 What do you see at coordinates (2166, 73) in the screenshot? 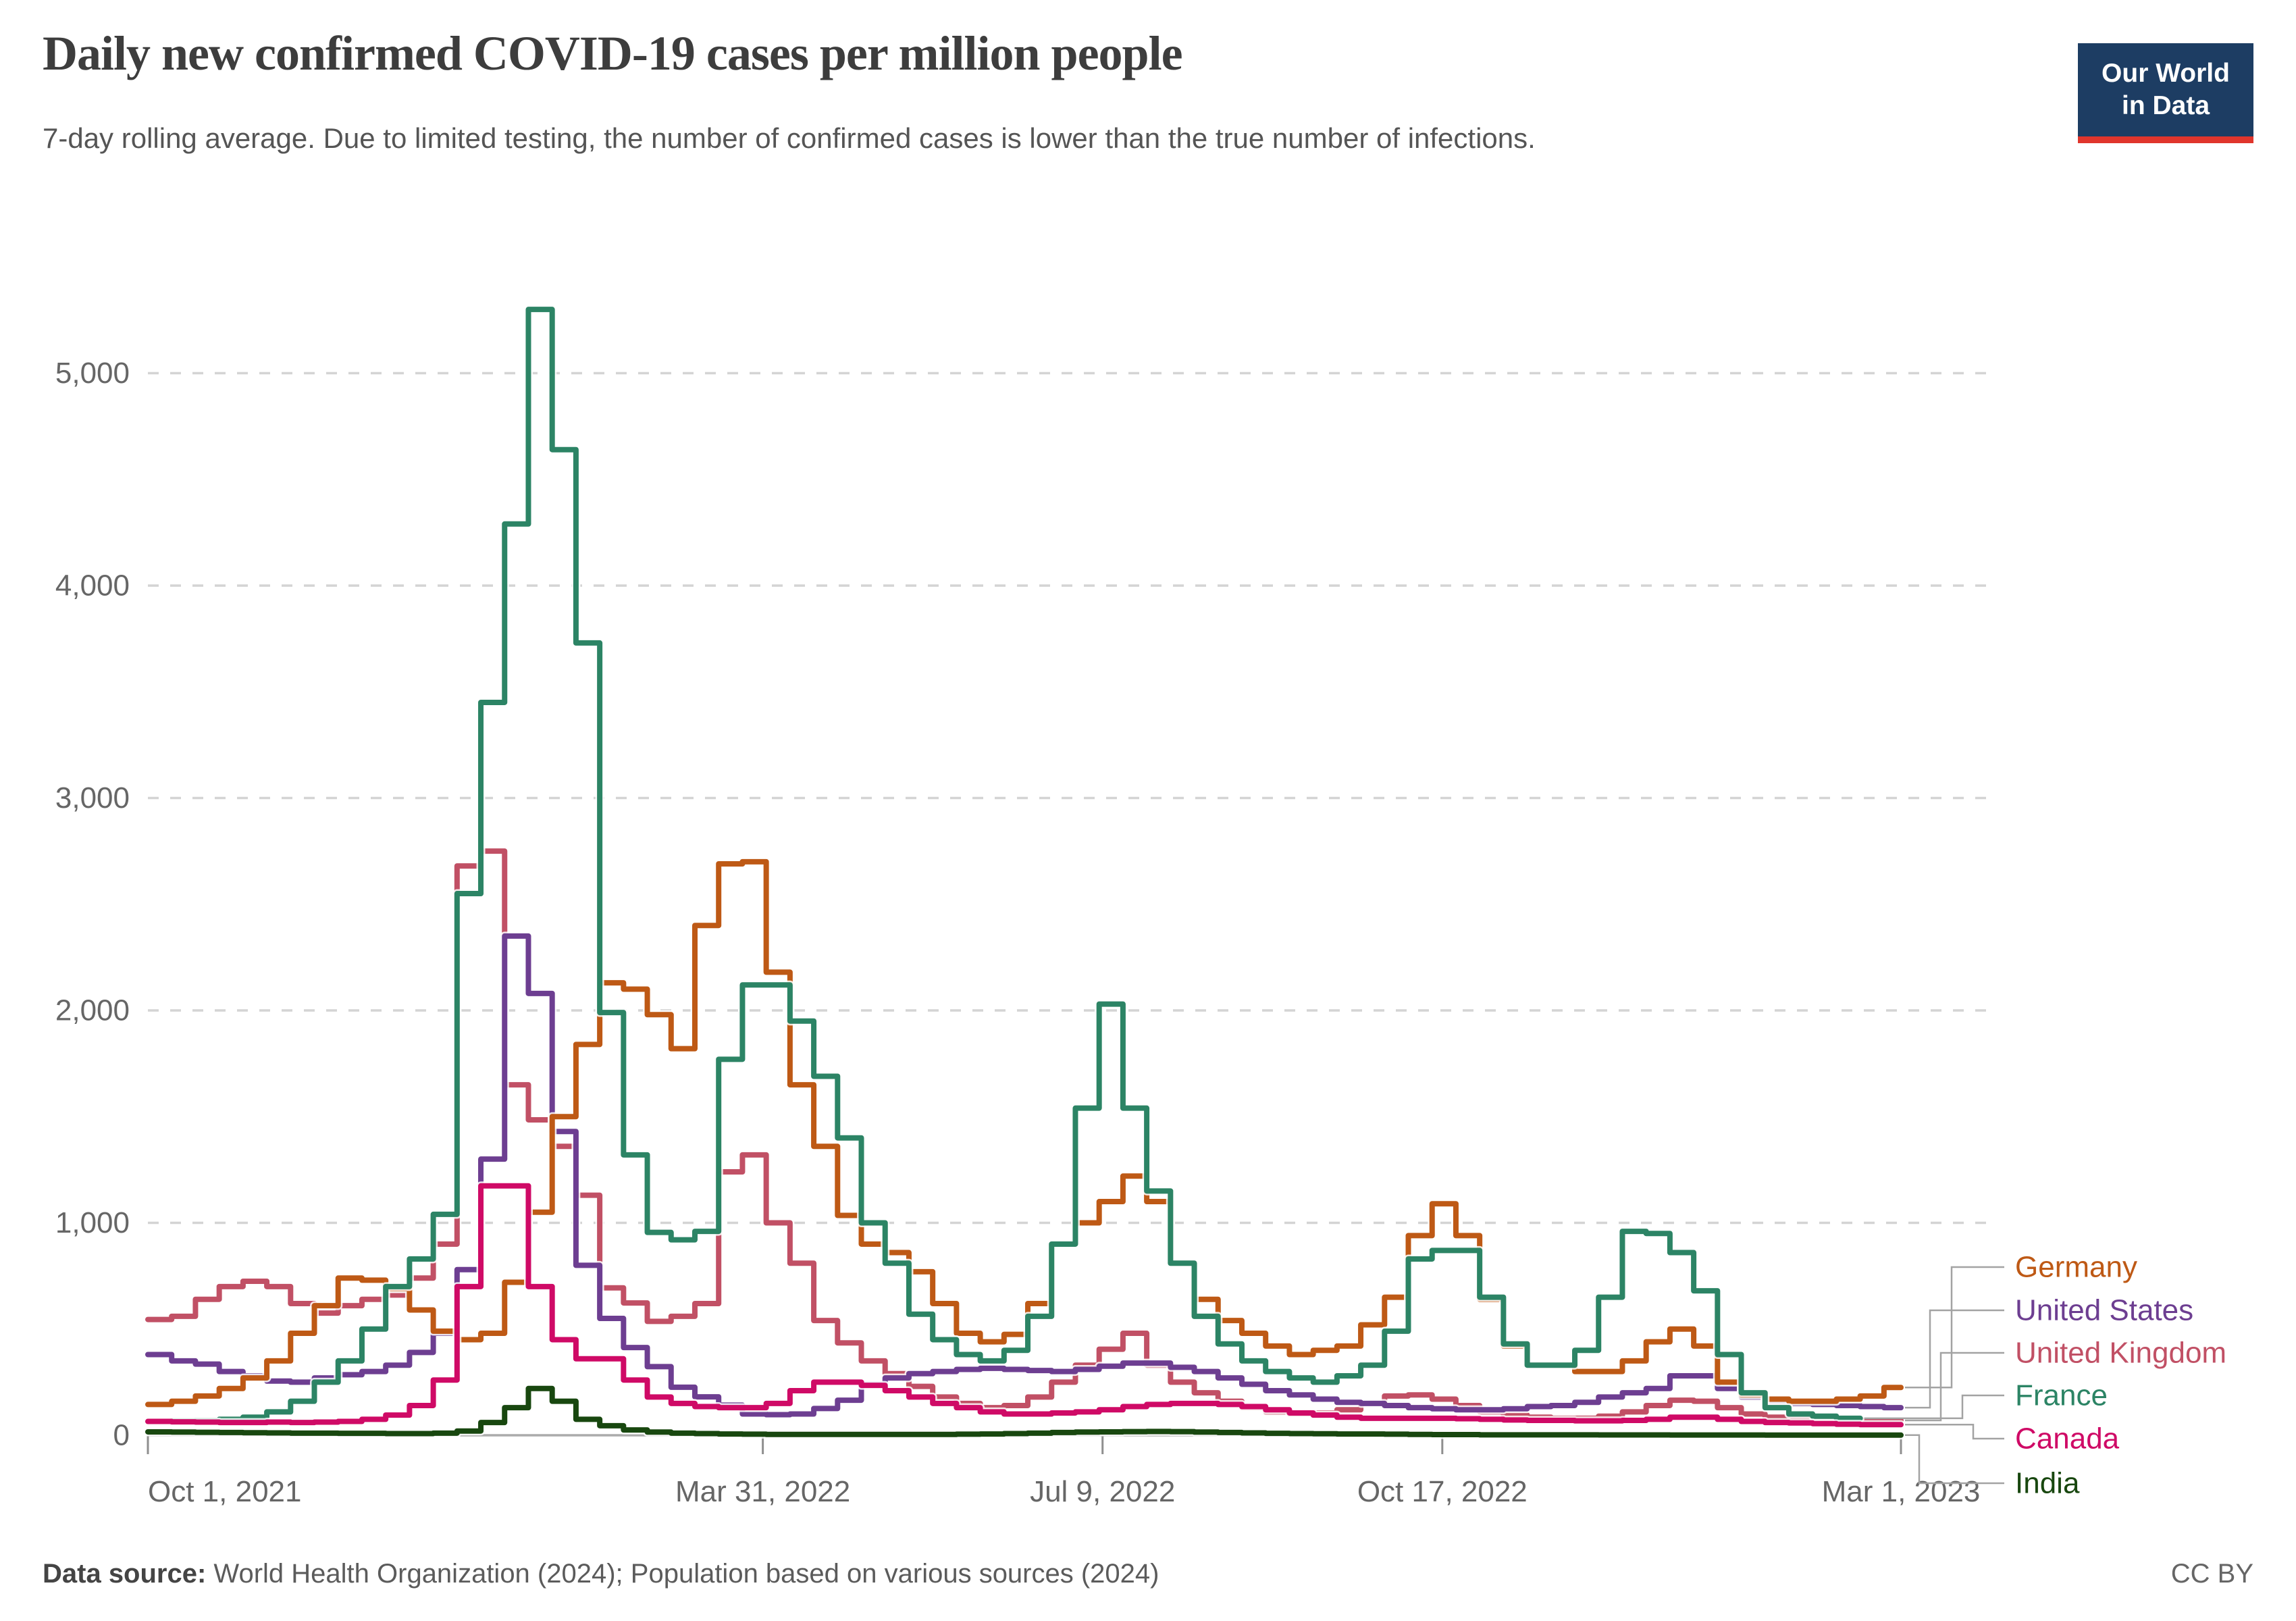
I see `owid-logo-line1: Our World` at bounding box center [2166, 73].